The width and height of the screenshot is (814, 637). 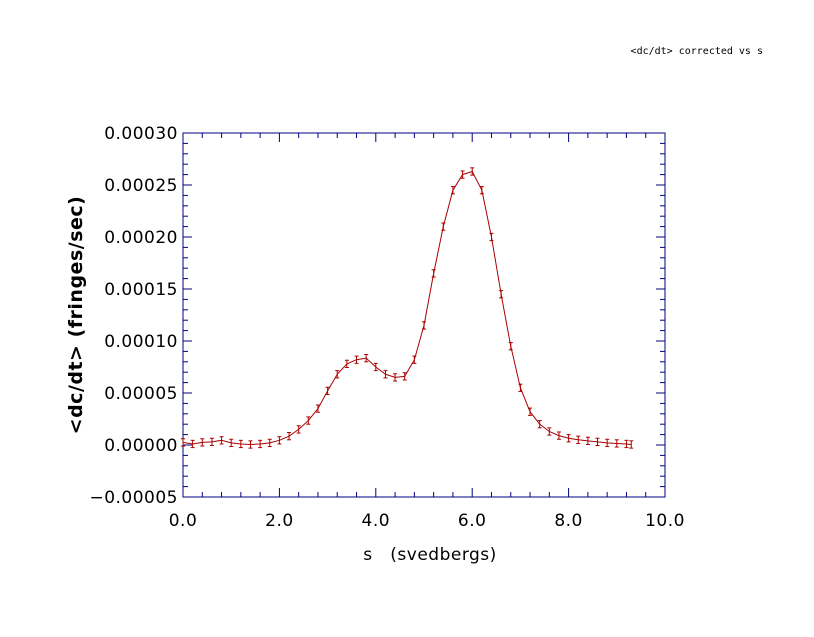 What do you see at coordinates (697, 51) in the screenshot?
I see `chart-title: <dc/dt> corrected vs s` at bounding box center [697, 51].